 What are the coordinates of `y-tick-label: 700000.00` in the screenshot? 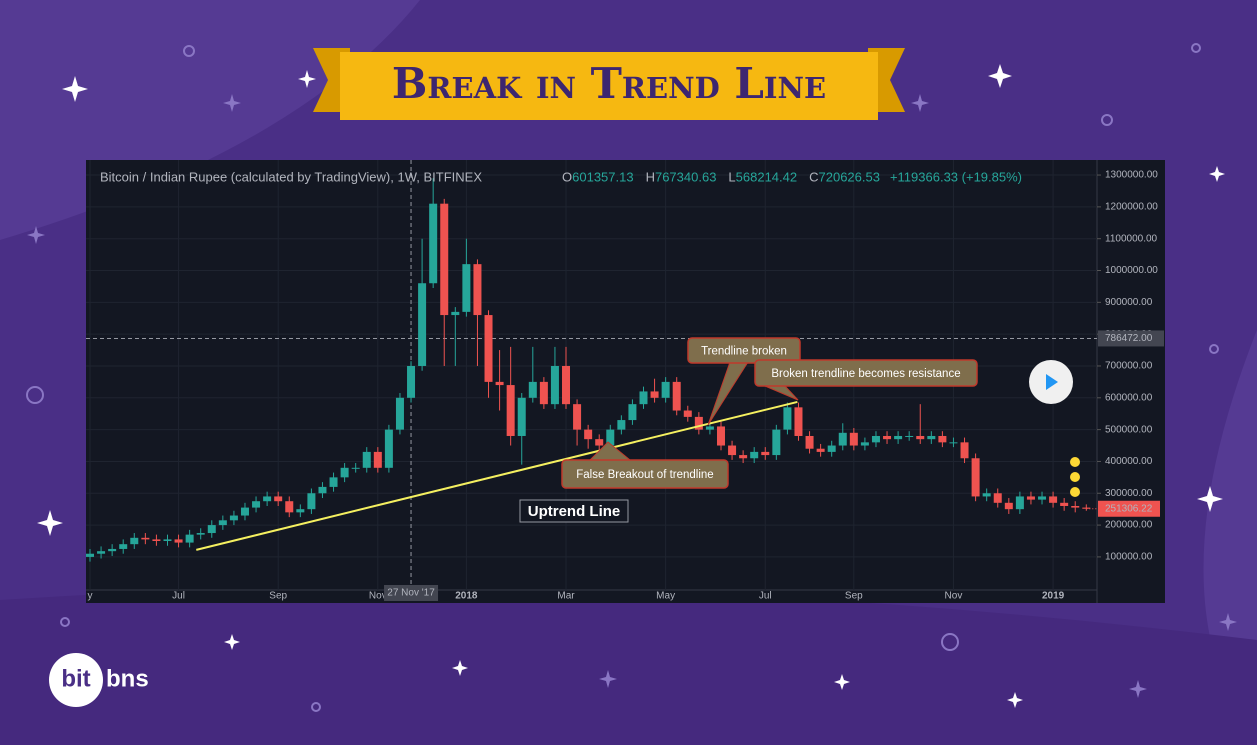 It's located at (1129, 366).